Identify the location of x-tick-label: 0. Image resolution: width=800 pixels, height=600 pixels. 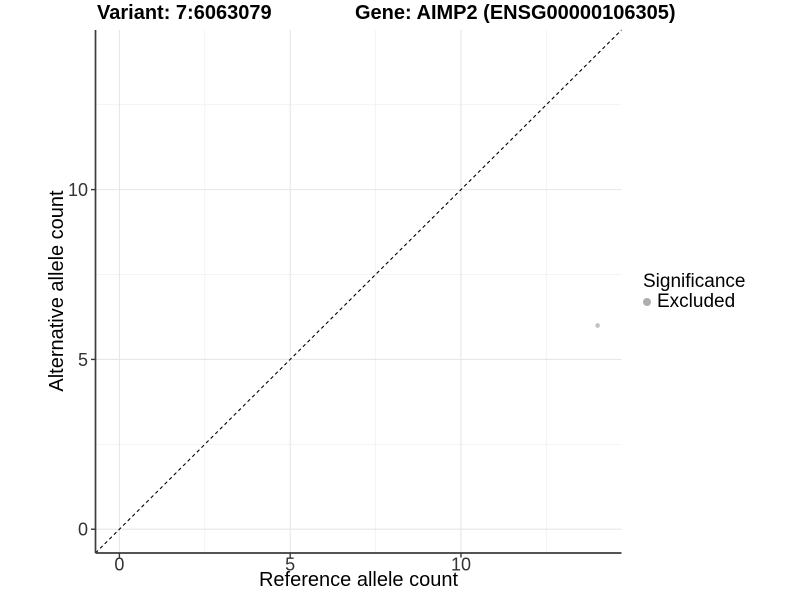
(119, 565).